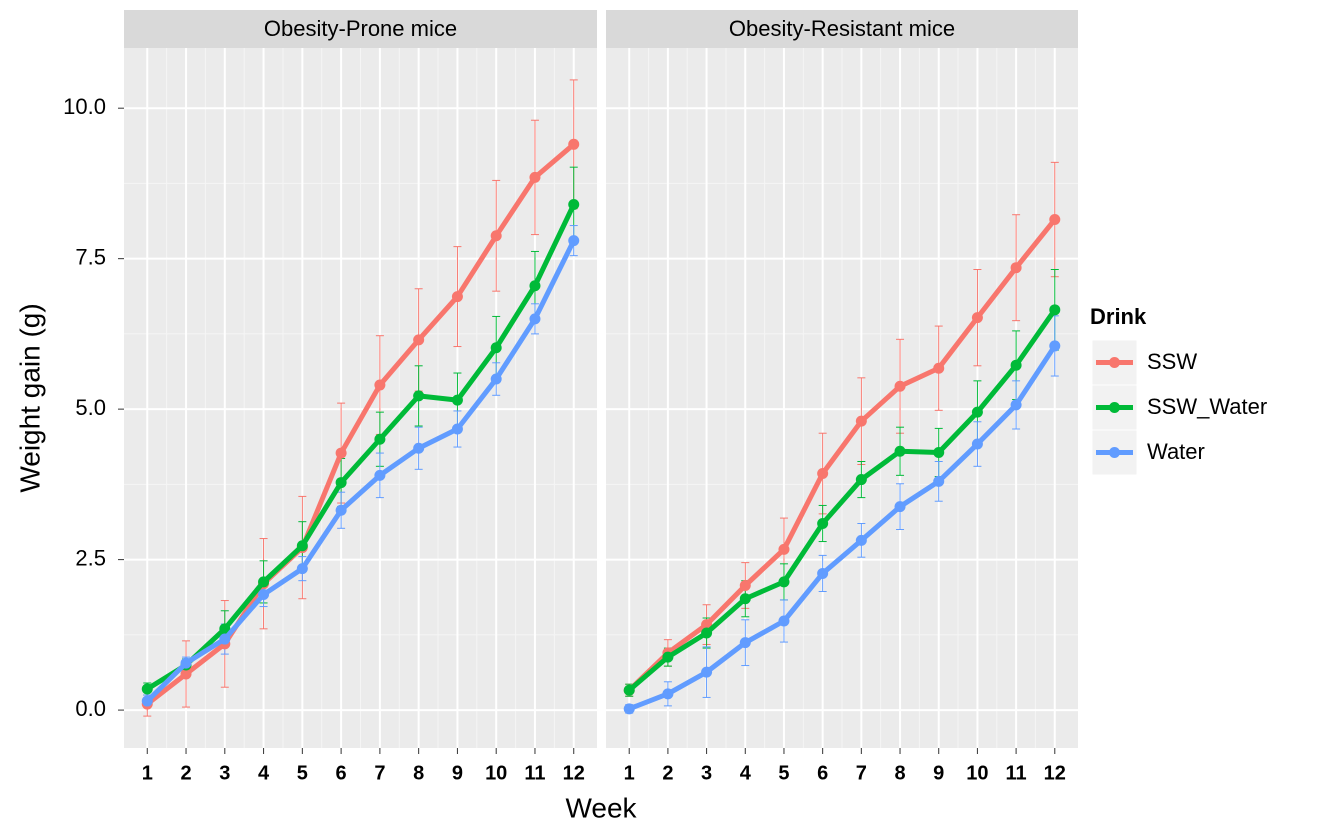 The image size is (1343, 829). I want to click on y-tick-label: 10.0, so click(84, 106).